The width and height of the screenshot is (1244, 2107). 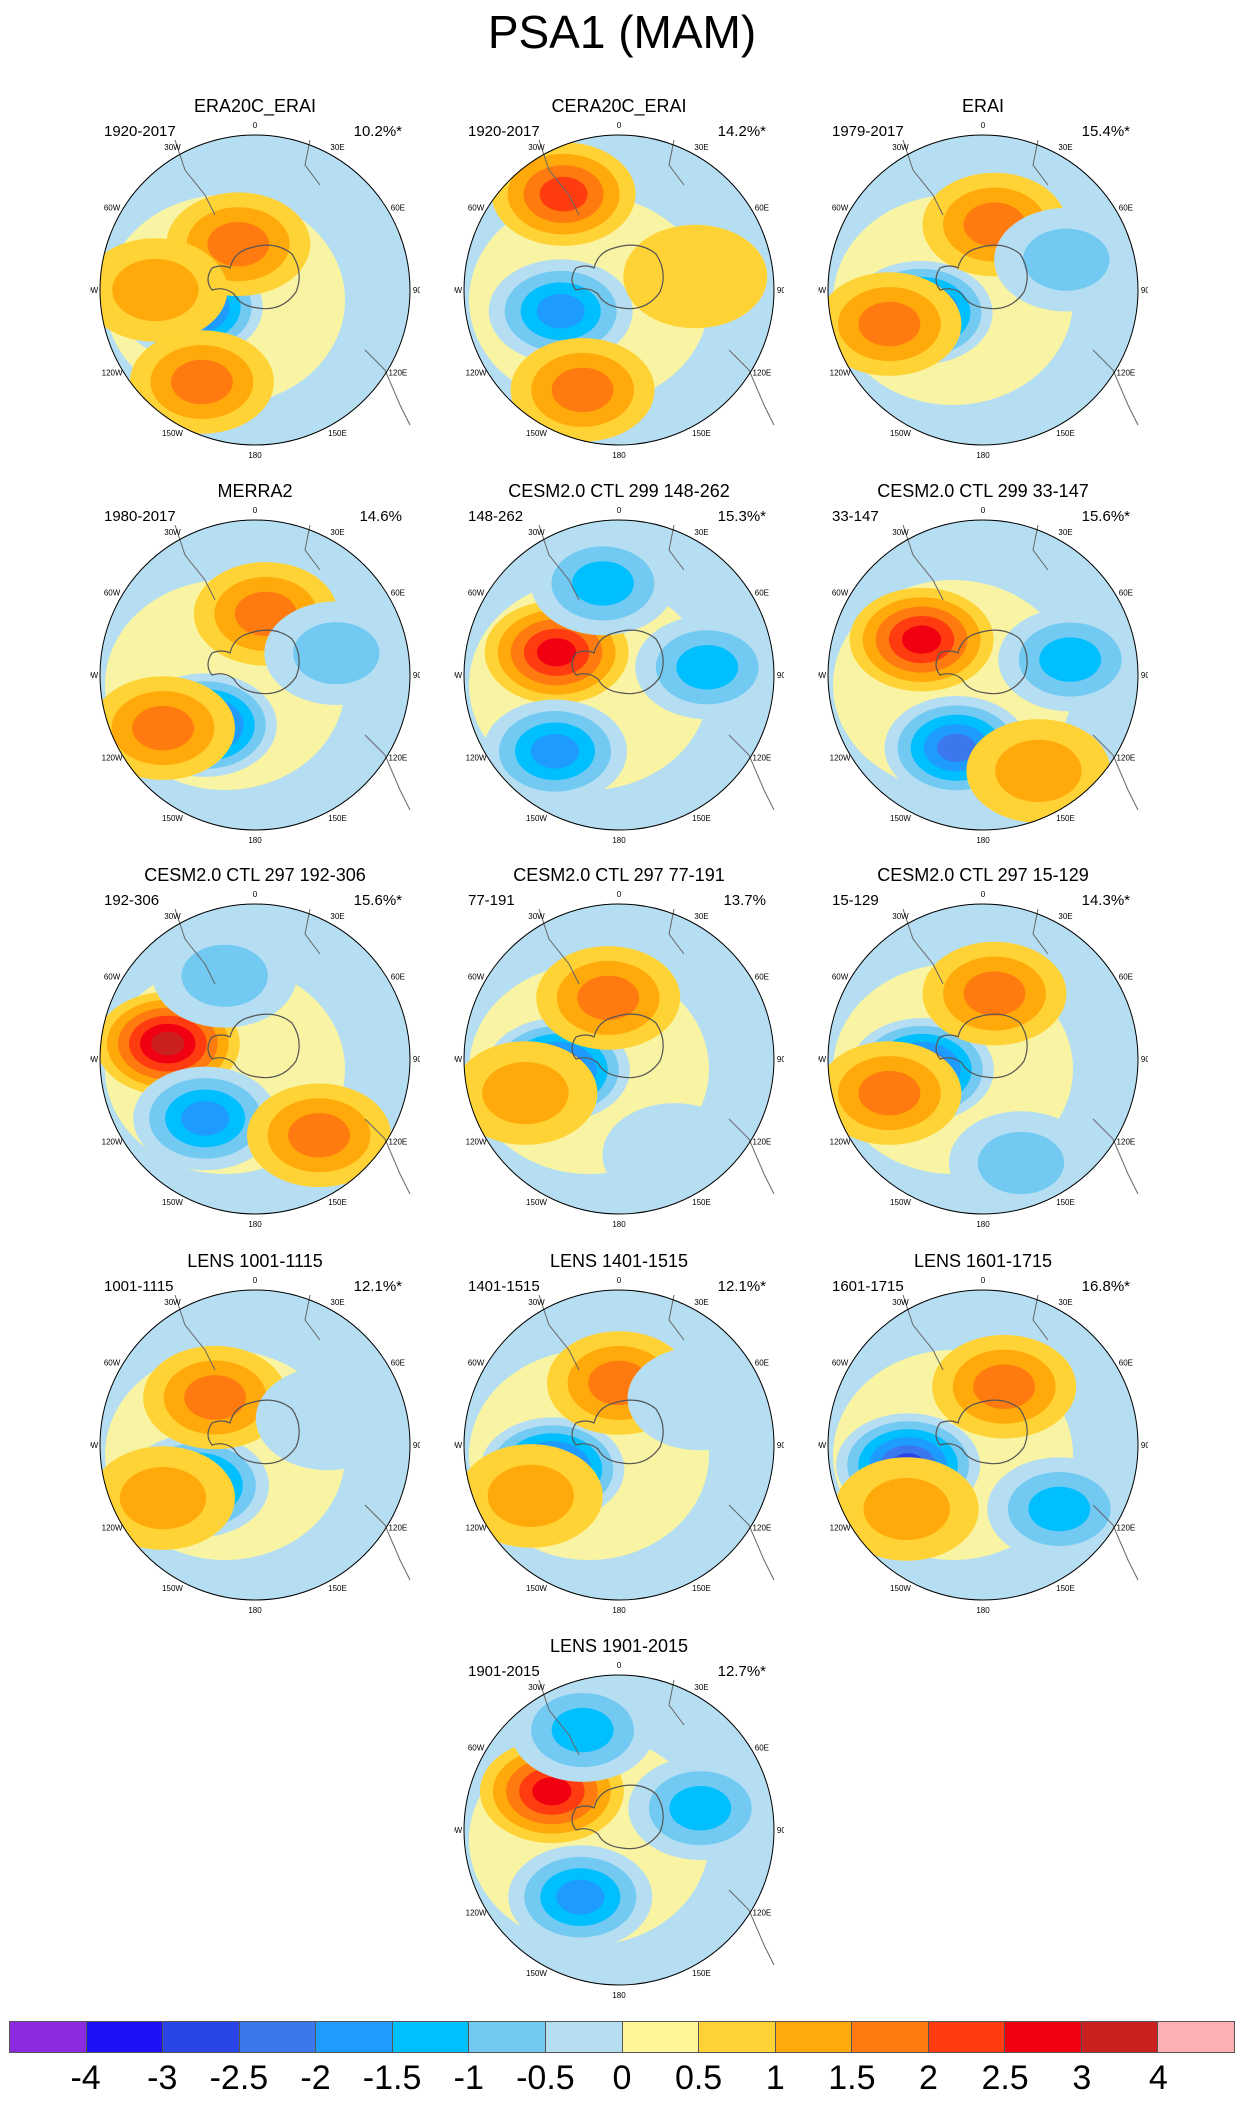 I want to click on colorbar-tick-label: 2, so click(x=928, y=2078).